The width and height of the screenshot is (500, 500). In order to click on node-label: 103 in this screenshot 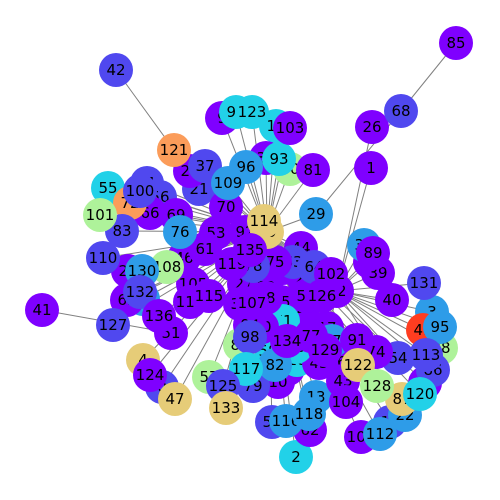, I will do `click(290, 128)`.